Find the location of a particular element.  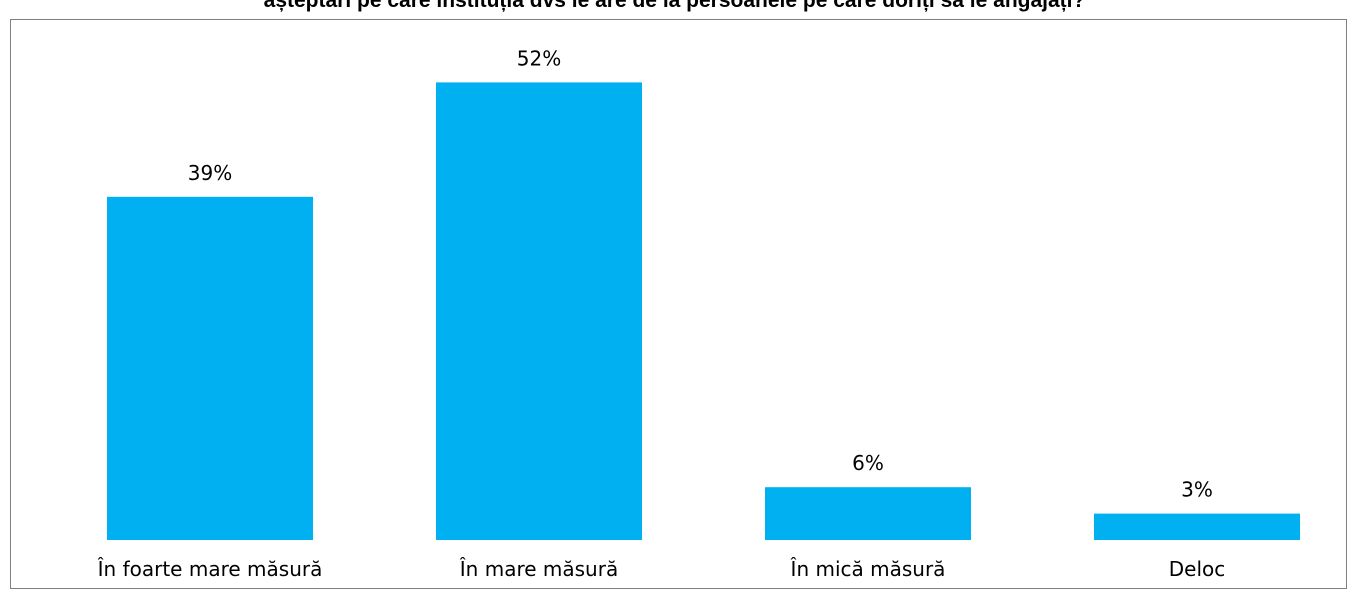

bar-value-label: 52% is located at coordinates (539, 58).